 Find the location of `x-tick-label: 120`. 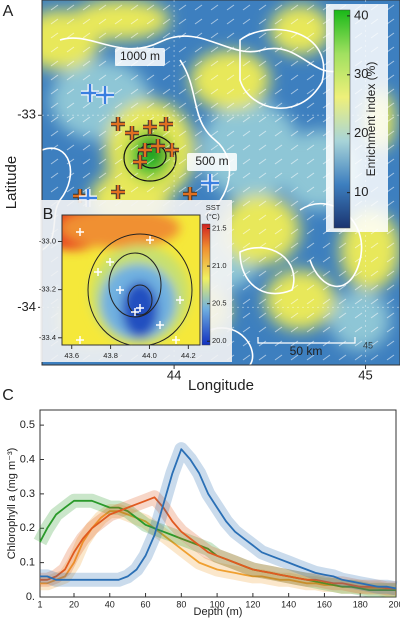

x-tick-label: 120 is located at coordinates (252, 604).